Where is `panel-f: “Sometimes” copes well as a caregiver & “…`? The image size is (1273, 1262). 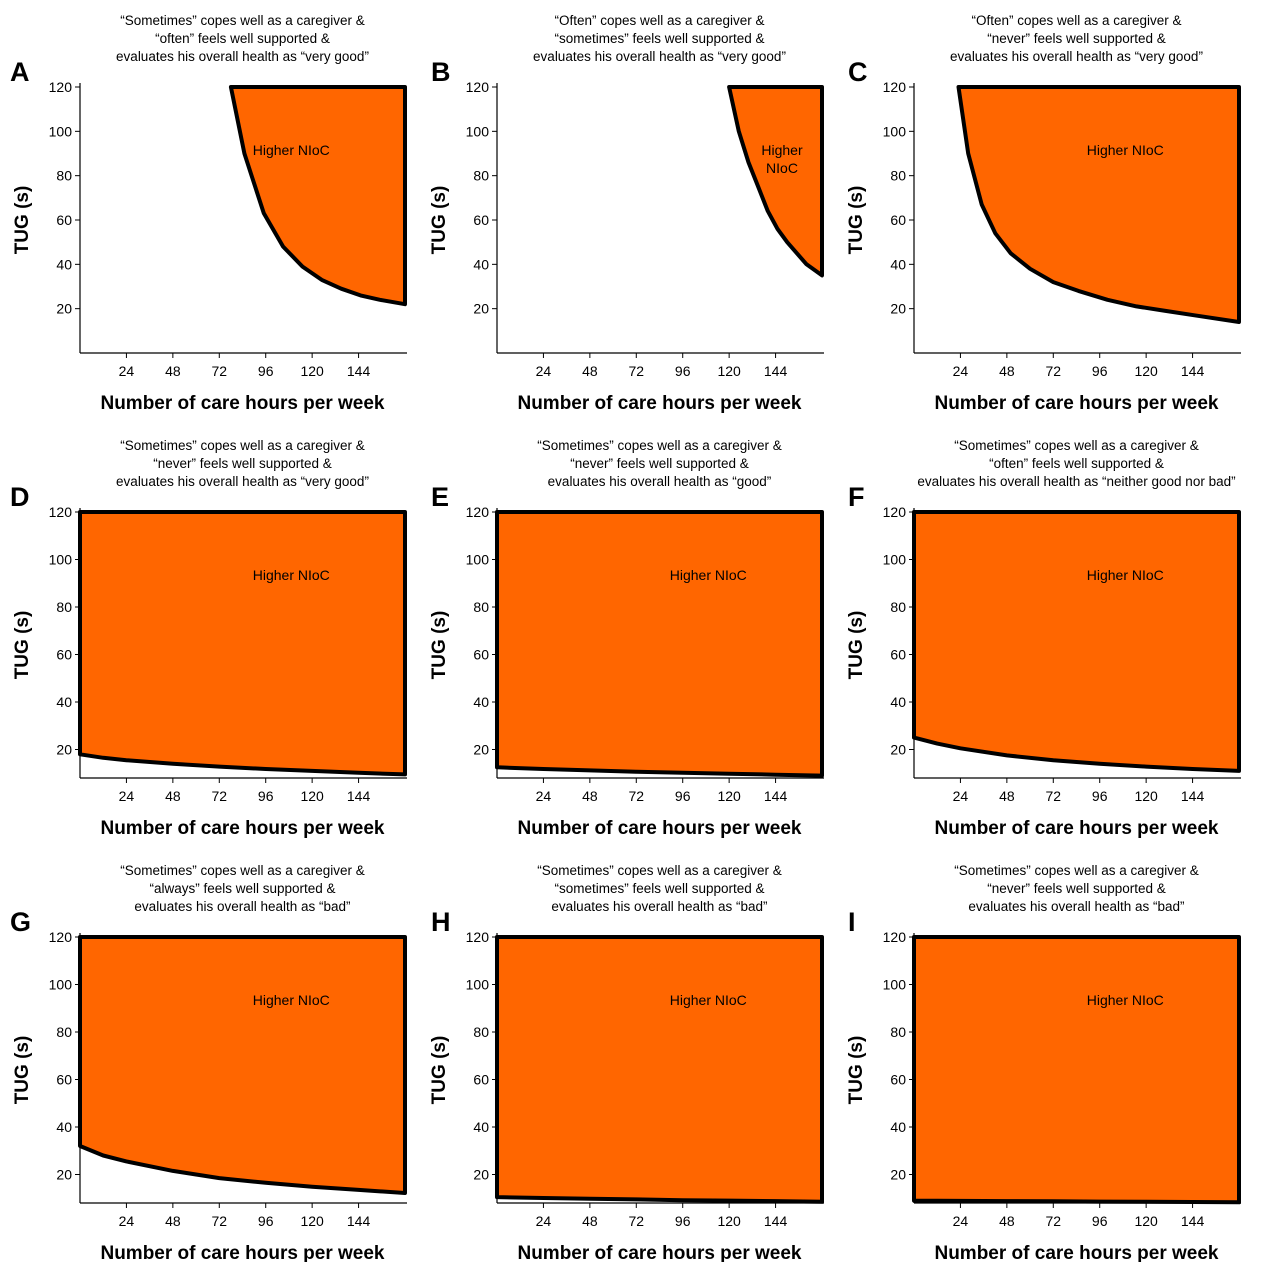 panel-f: “Sometimes” copes well as a caregiver & “… is located at coordinates (1043, 638).